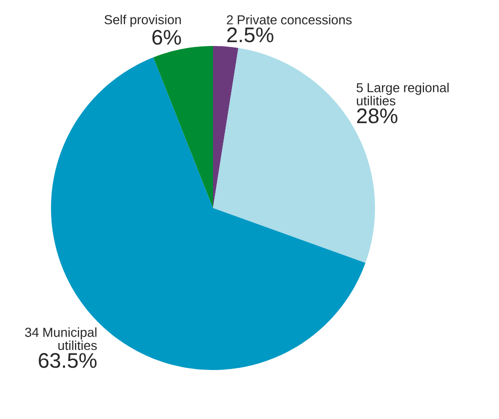 The height and width of the screenshot is (419, 499). I want to click on data-label: 2.5%, so click(250, 34).